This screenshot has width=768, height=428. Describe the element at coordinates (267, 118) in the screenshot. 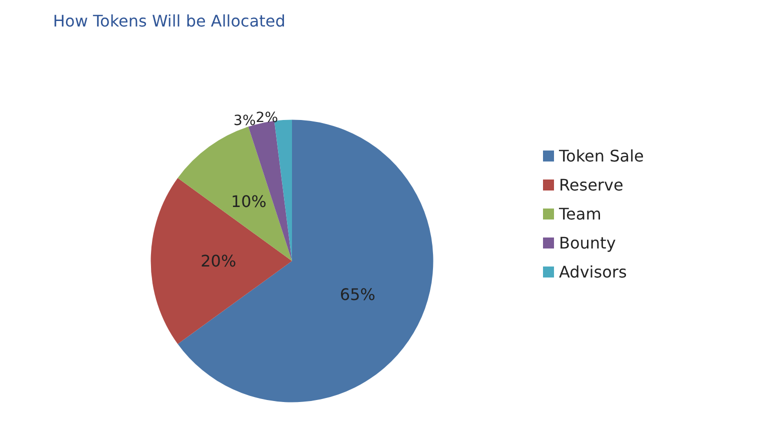

I see `data-label: 2%` at that location.